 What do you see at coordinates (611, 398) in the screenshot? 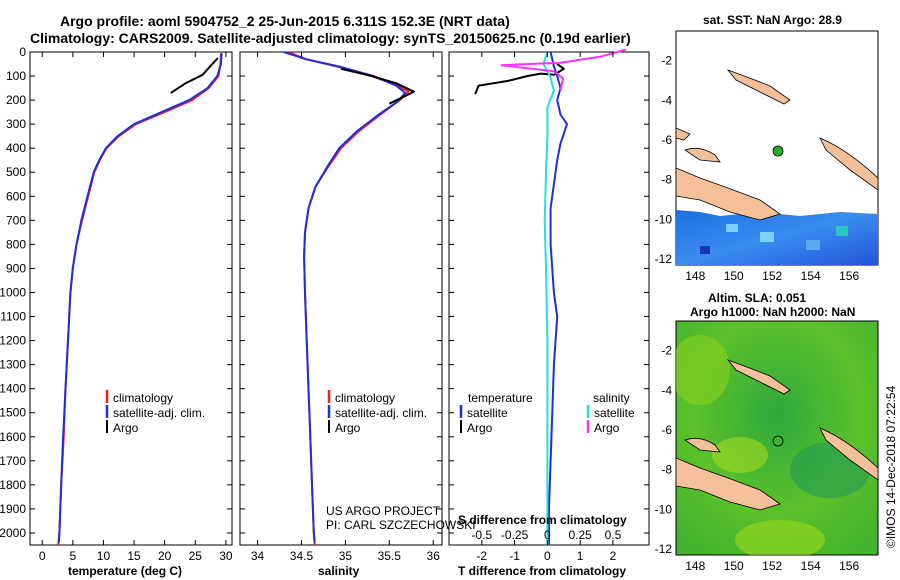
I see `legend-title-salinity: salinity` at bounding box center [611, 398].